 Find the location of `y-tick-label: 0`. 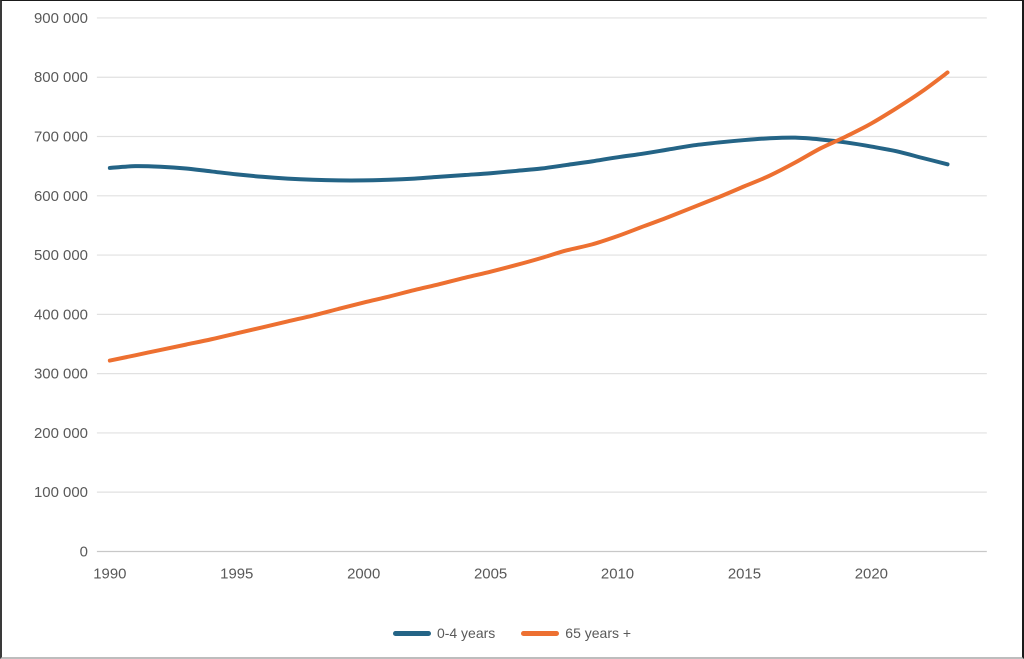

y-tick-label: 0 is located at coordinates (84, 551).